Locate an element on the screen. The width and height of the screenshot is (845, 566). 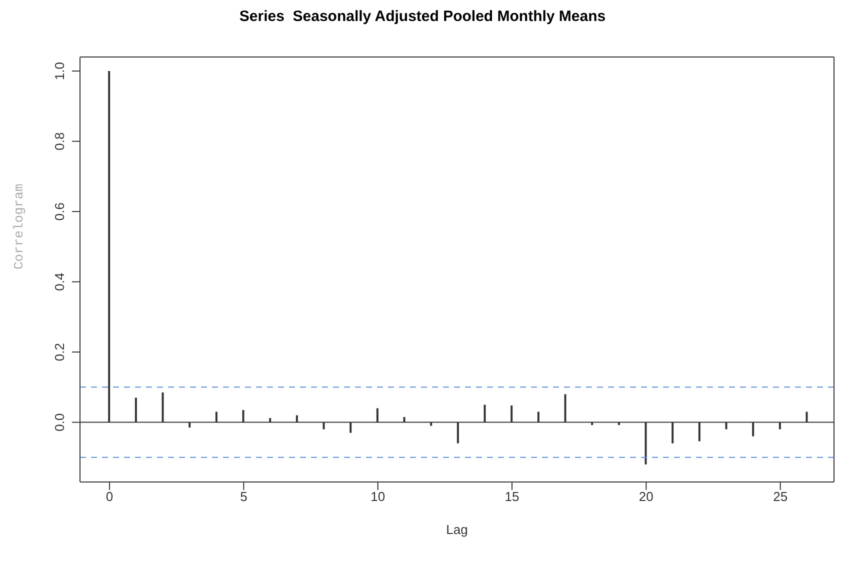
x-tick-label: 20 is located at coordinates (646, 496).